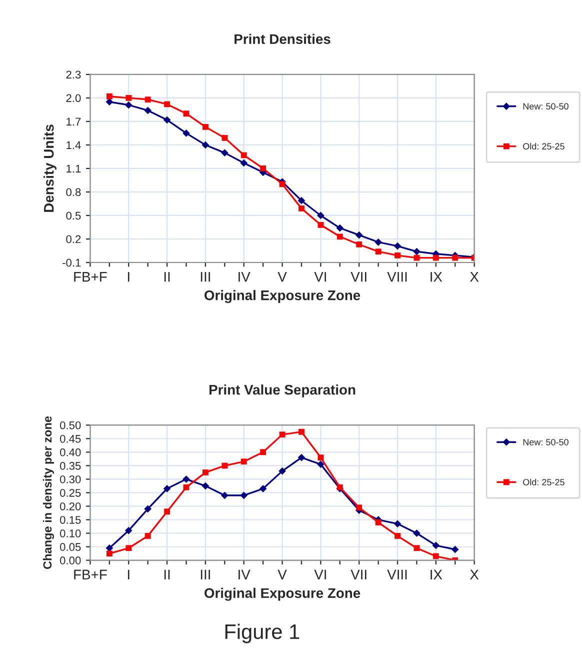 Image resolution: width=582 pixels, height=653 pixels. What do you see at coordinates (70, 438) in the screenshot?
I see `y-tick-label: 0.45` at bounding box center [70, 438].